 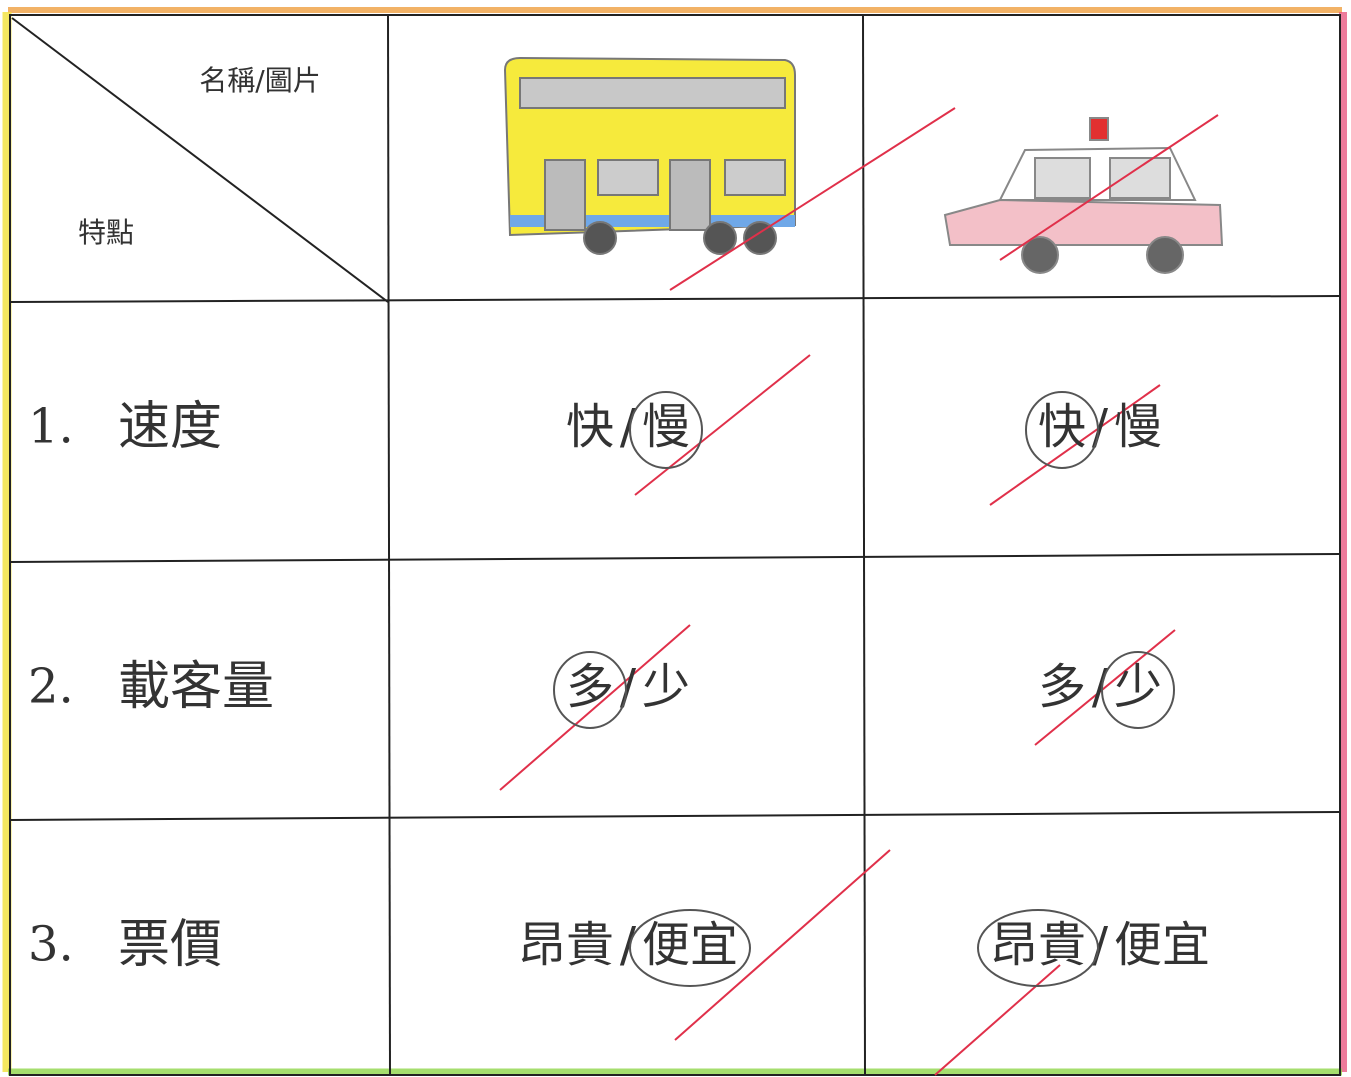 I want to click on row-number: 1., so click(x=51, y=427).